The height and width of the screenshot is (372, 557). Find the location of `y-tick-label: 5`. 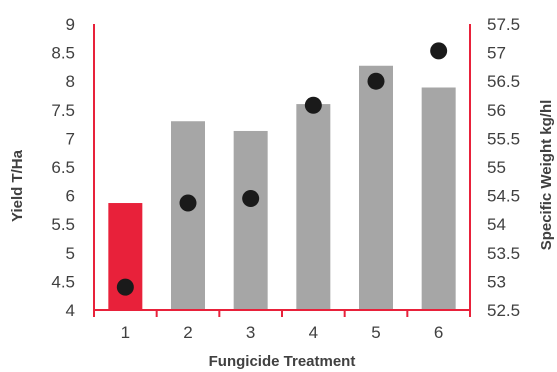

y-tick-label: 5 is located at coordinates (70, 253).